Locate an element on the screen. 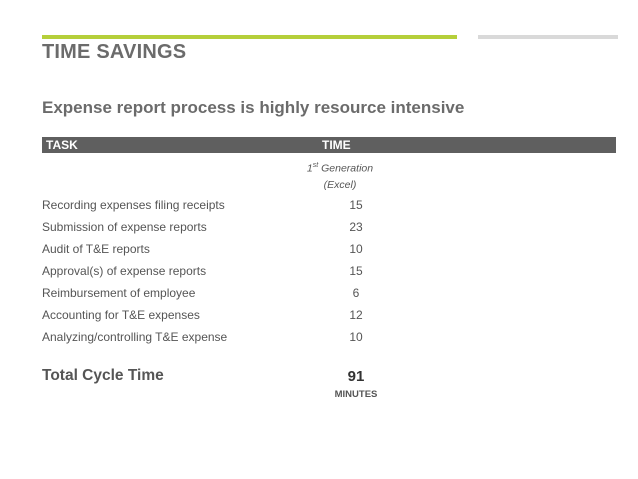 This screenshot has height=479, width=638. table-row: Recording expenses filing receipts 15 is located at coordinates (242, 207).